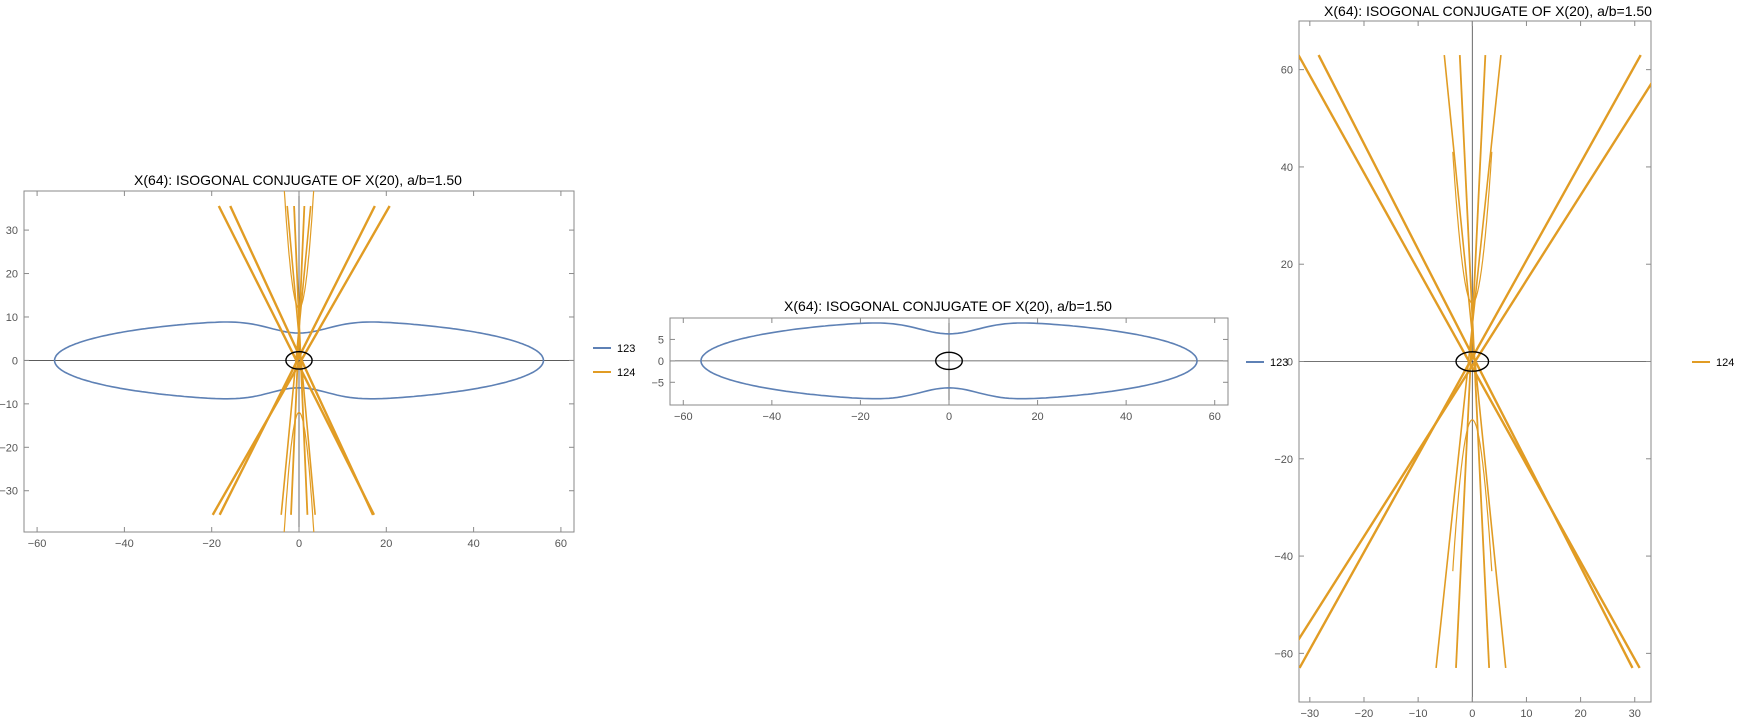 The image size is (1741, 722). What do you see at coordinates (1283, 654) in the screenshot?
I see `y-tick-label: −60` at bounding box center [1283, 654].